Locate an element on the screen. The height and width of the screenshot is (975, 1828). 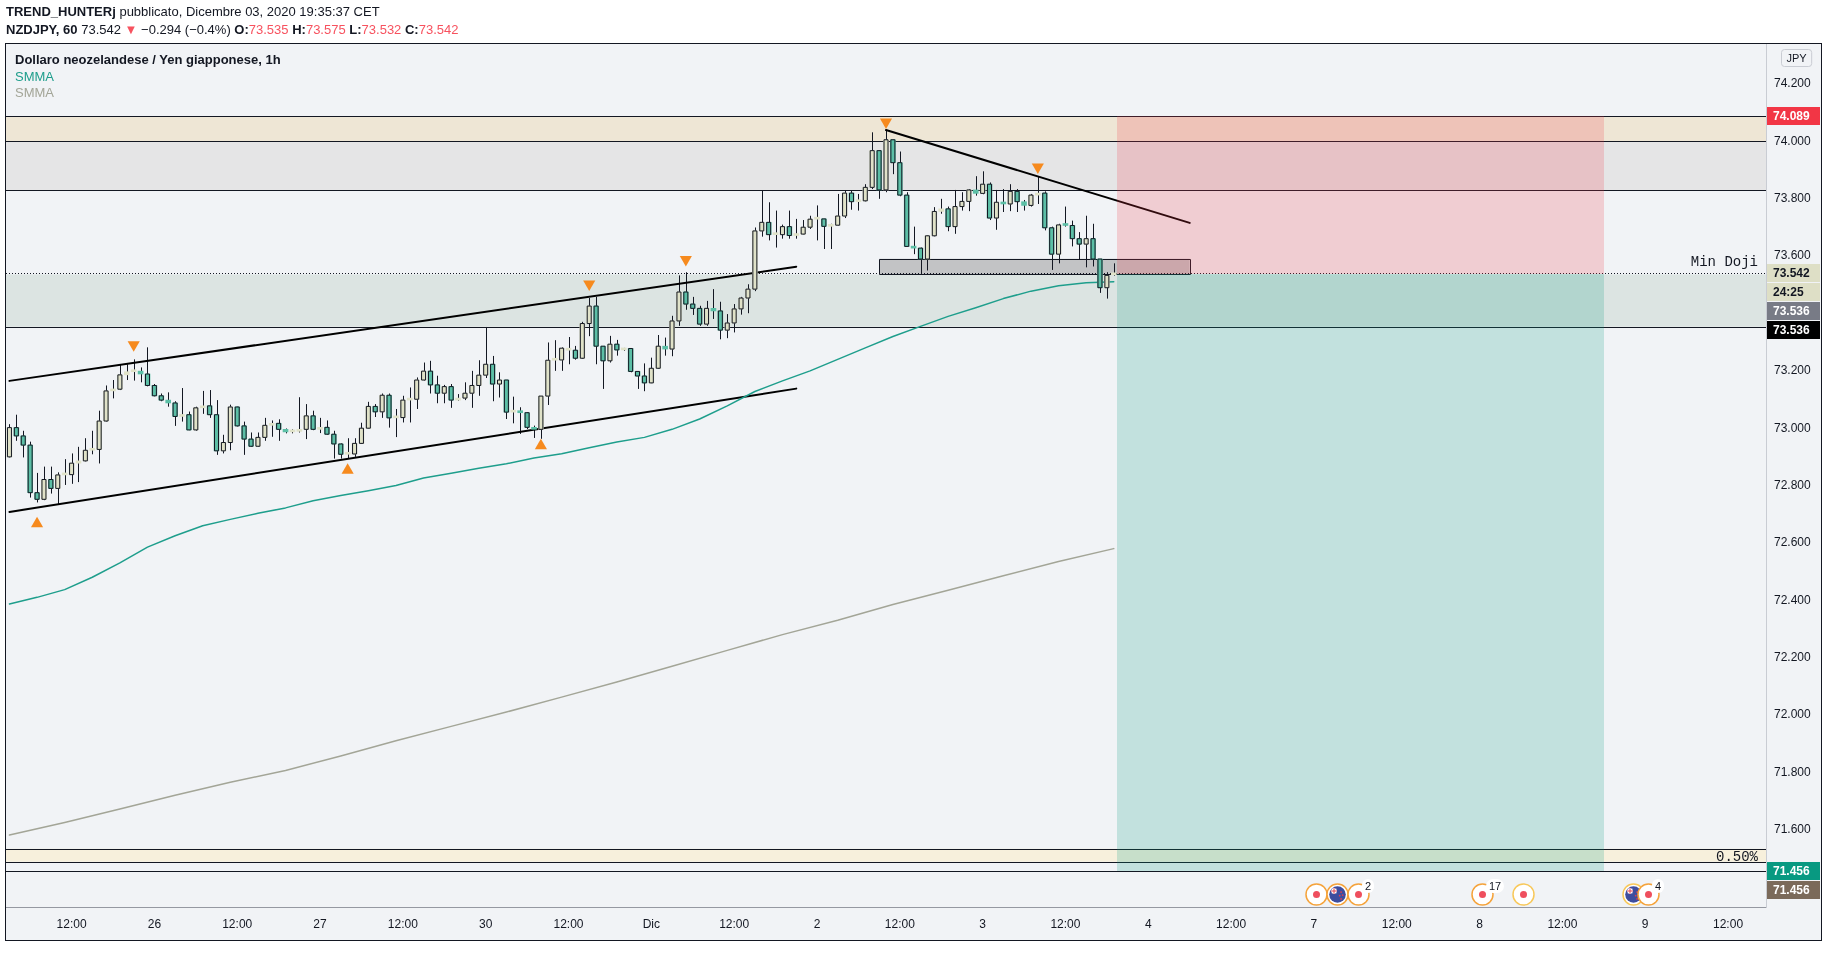
y-tick-label: 72.800 is located at coordinates (1793, 484).